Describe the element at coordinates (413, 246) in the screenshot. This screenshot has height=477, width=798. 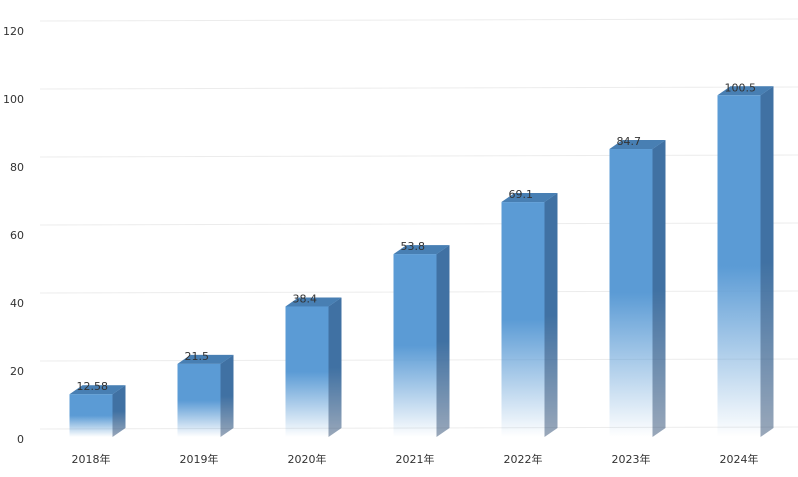
I see `value-label: 53.8` at that location.